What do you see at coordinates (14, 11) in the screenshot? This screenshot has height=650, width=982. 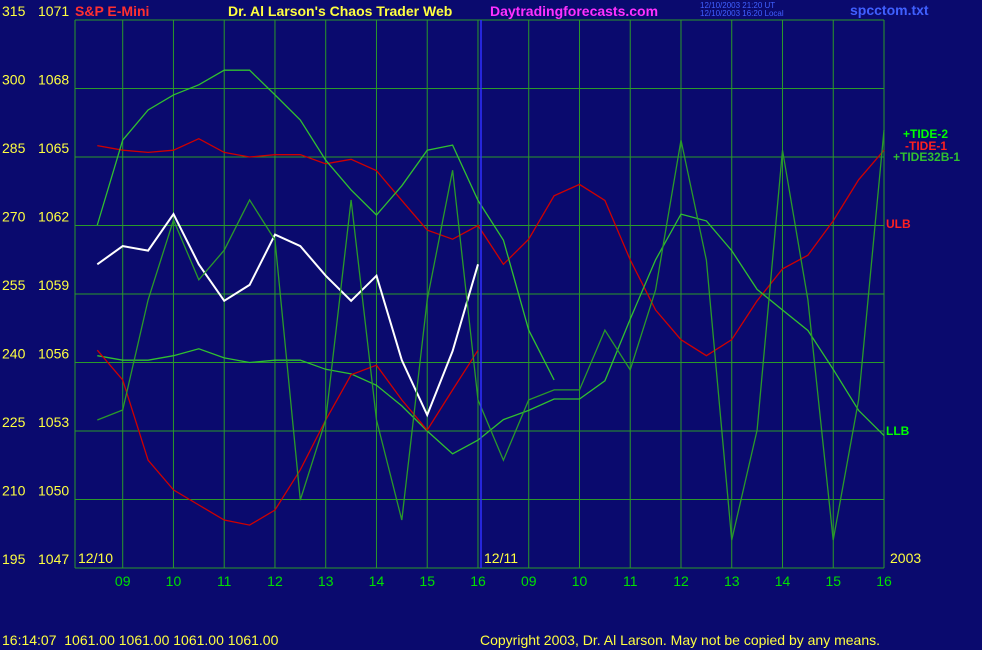 I see `y2-tick-label: 315` at bounding box center [14, 11].